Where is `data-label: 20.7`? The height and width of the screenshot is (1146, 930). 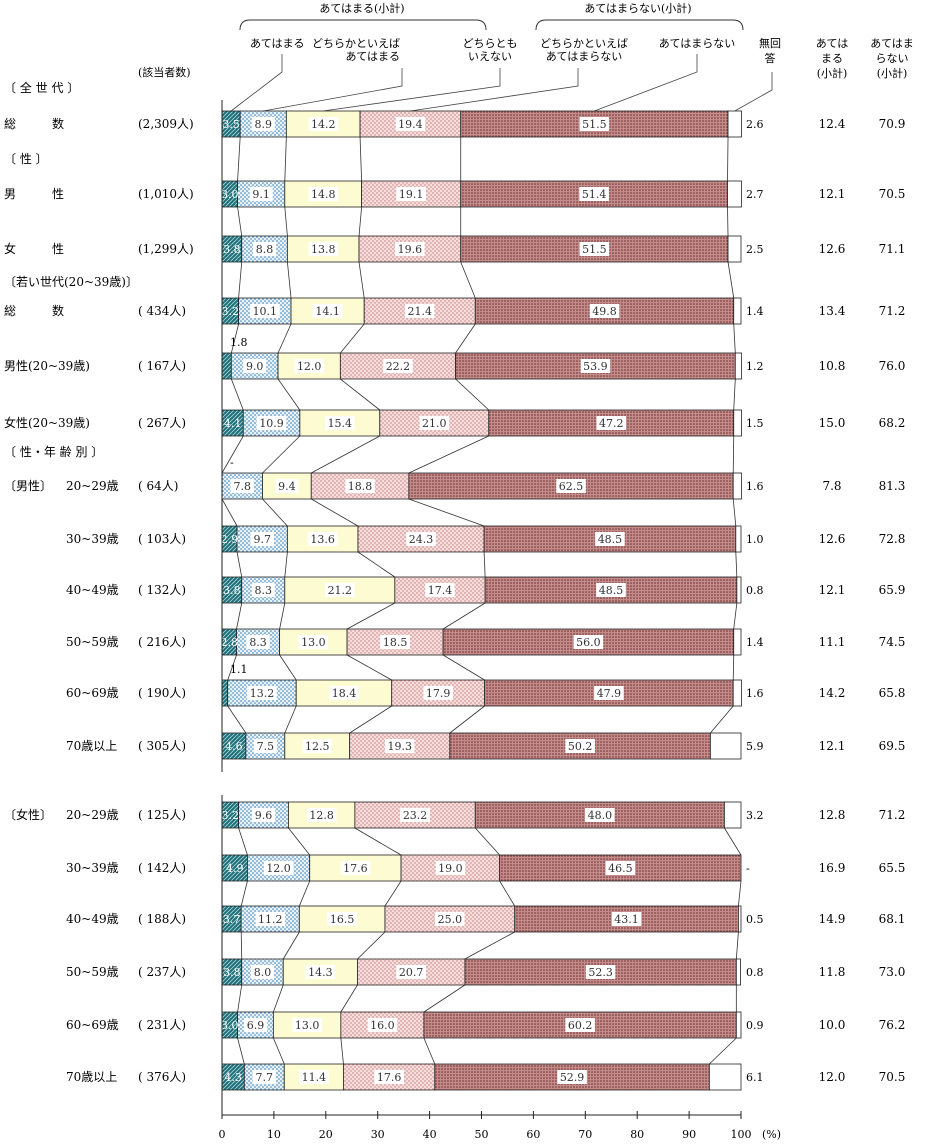
data-label: 20.7 is located at coordinates (411, 972).